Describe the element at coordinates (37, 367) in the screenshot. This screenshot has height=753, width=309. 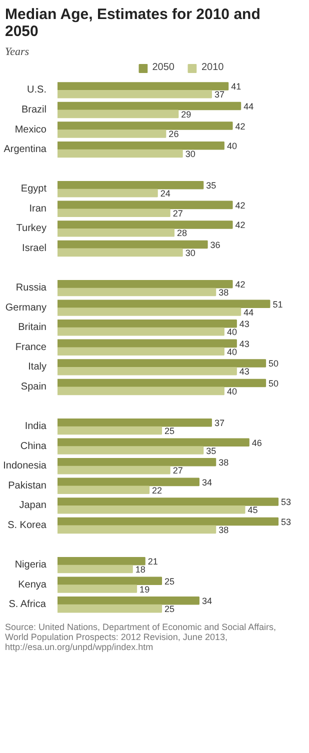
I see `y-tick-label: Italy` at that location.